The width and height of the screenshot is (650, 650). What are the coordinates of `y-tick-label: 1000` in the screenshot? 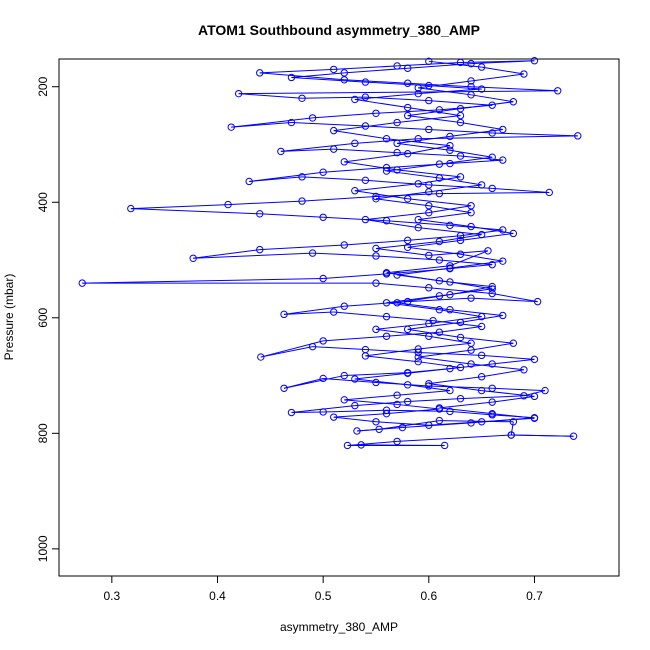 It's located at (43, 548).